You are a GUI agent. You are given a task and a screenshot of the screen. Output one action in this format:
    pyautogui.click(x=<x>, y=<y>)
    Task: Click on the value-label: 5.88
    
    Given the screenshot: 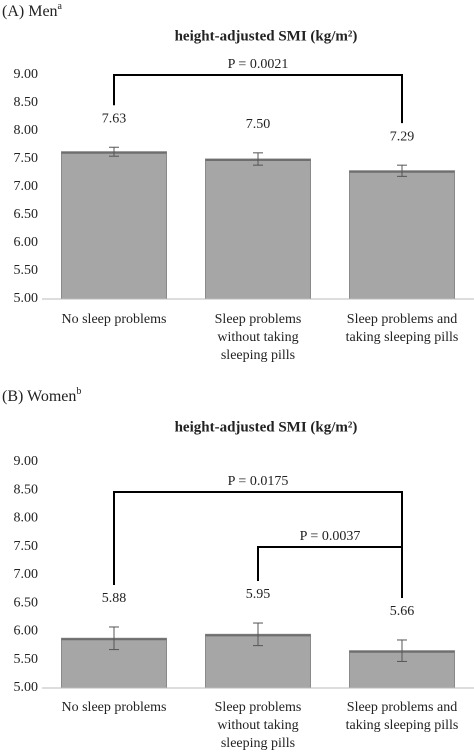 What is the action you would take?
    pyautogui.click(x=114, y=598)
    